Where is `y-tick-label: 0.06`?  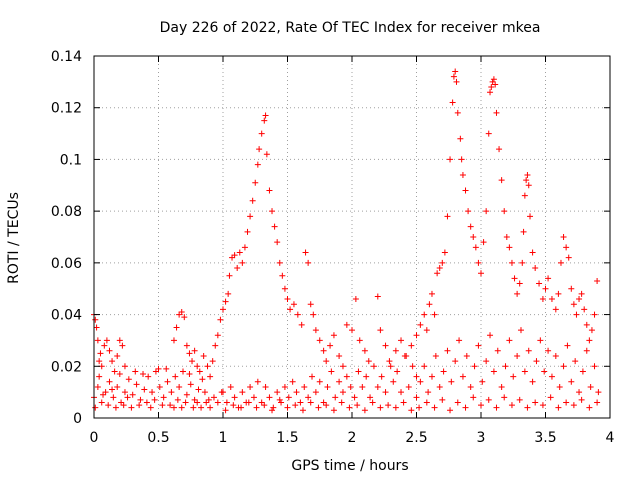
y-tick-label: 0.06 is located at coordinates (66, 264).